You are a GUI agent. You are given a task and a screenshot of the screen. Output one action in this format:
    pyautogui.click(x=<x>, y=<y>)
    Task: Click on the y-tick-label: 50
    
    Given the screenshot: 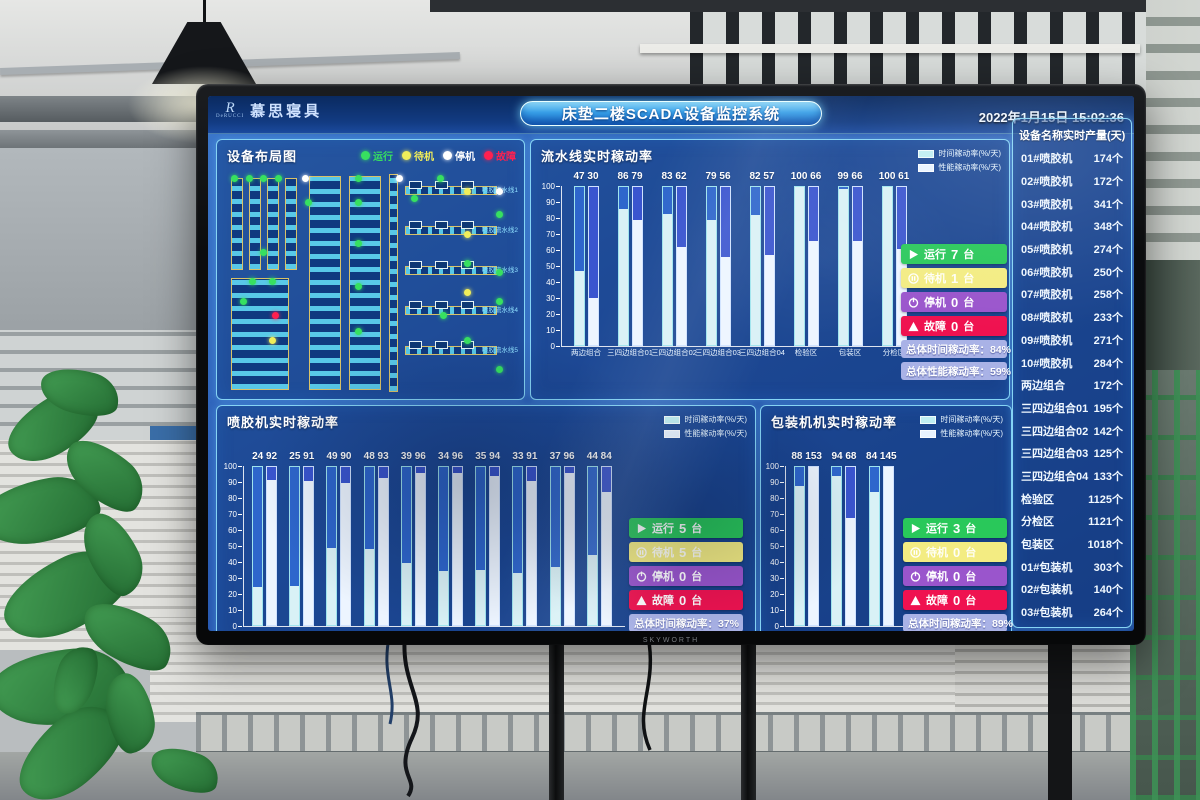 What is the action you would take?
    pyautogui.click(x=774, y=546)
    